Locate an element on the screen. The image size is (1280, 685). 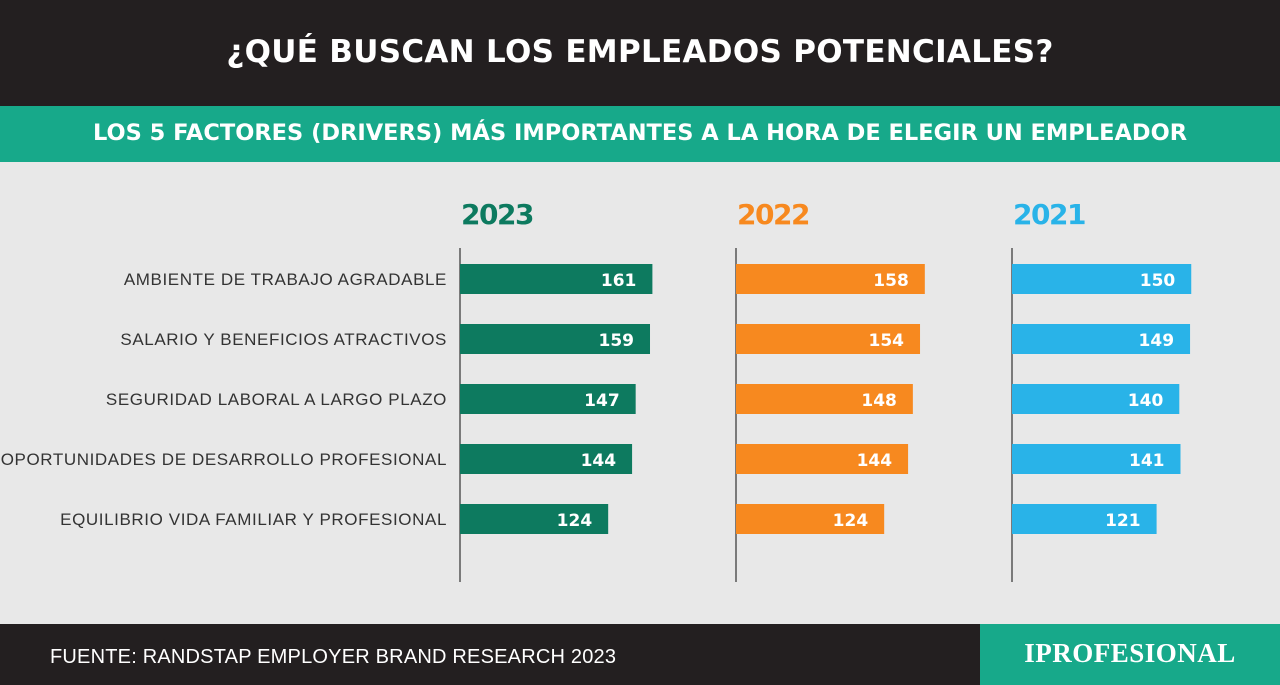
page-title: ¿QUÉ BUSCAN LOS EMPLEADOS POTENCIALES? is located at coordinates (640, 52).